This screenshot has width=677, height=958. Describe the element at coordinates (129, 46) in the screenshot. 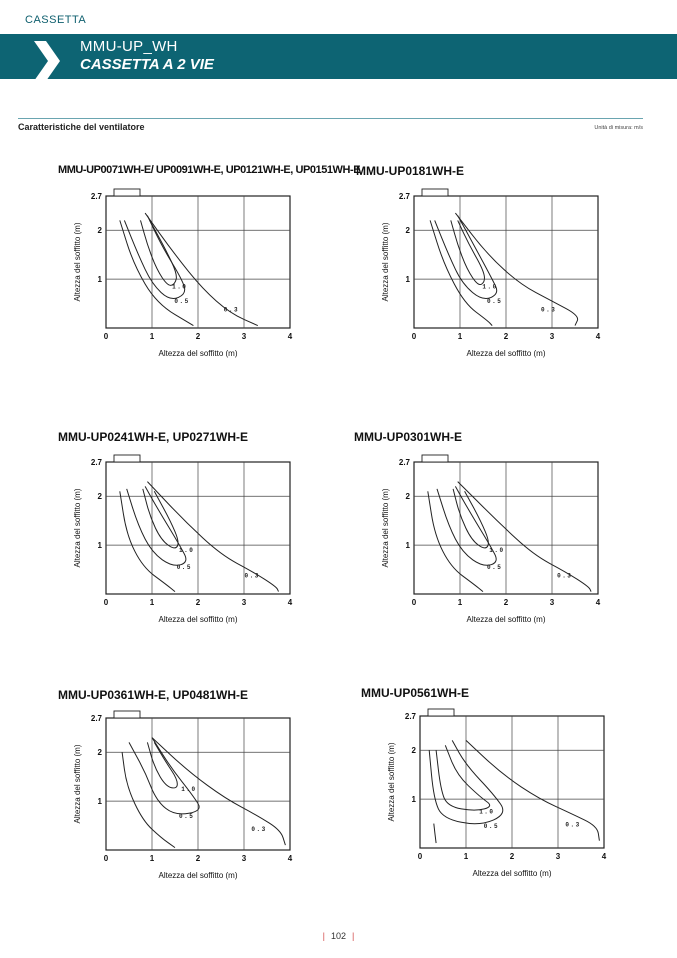

I see `product-title: MMU-UP_WH` at that location.